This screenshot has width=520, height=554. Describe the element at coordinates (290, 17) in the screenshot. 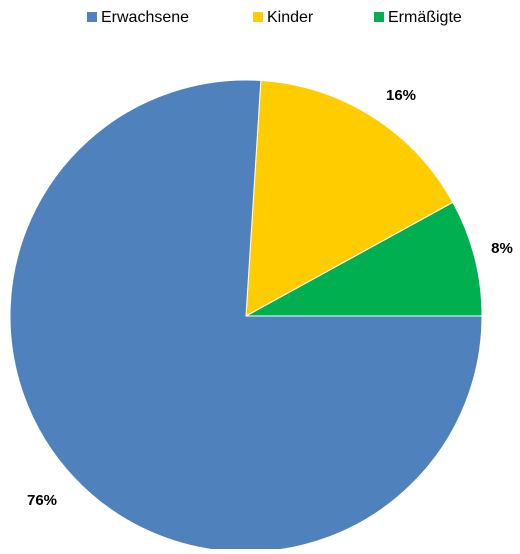

I see `legend-label-kinder: Kinder` at that location.